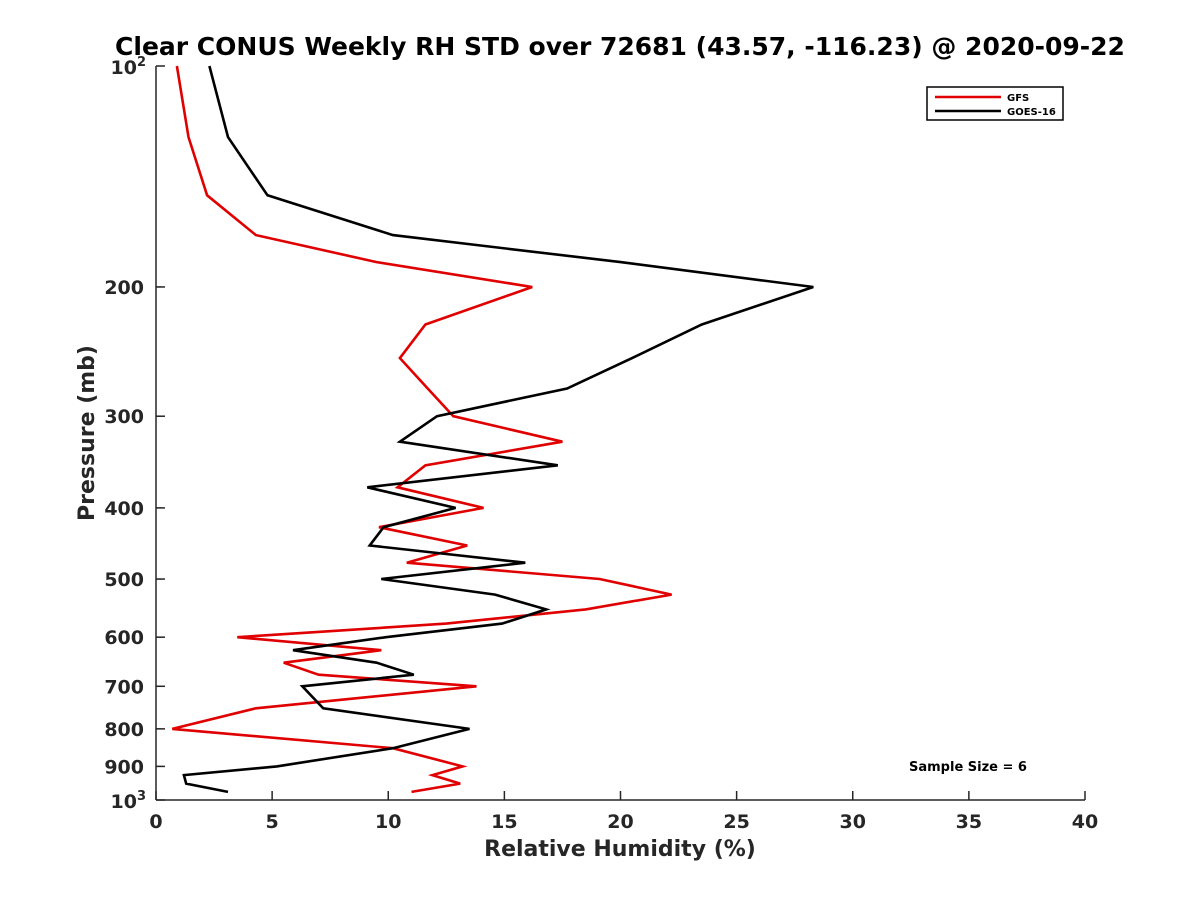 Image resolution: width=1200 pixels, height=900 pixels. What do you see at coordinates (155, 822) in the screenshot?
I see `x-tick-label: 0` at bounding box center [155, 822].